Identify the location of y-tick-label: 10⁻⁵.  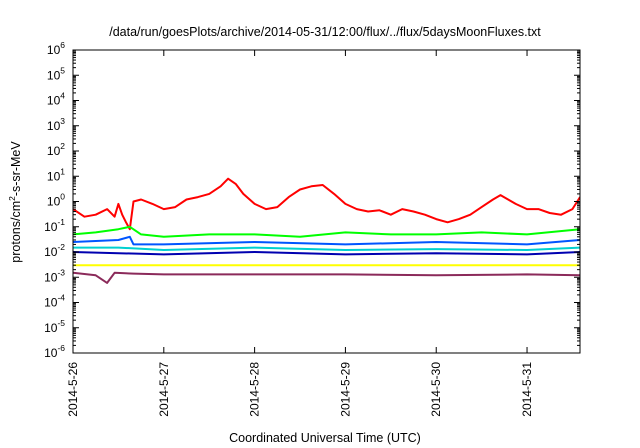
(54, 326).